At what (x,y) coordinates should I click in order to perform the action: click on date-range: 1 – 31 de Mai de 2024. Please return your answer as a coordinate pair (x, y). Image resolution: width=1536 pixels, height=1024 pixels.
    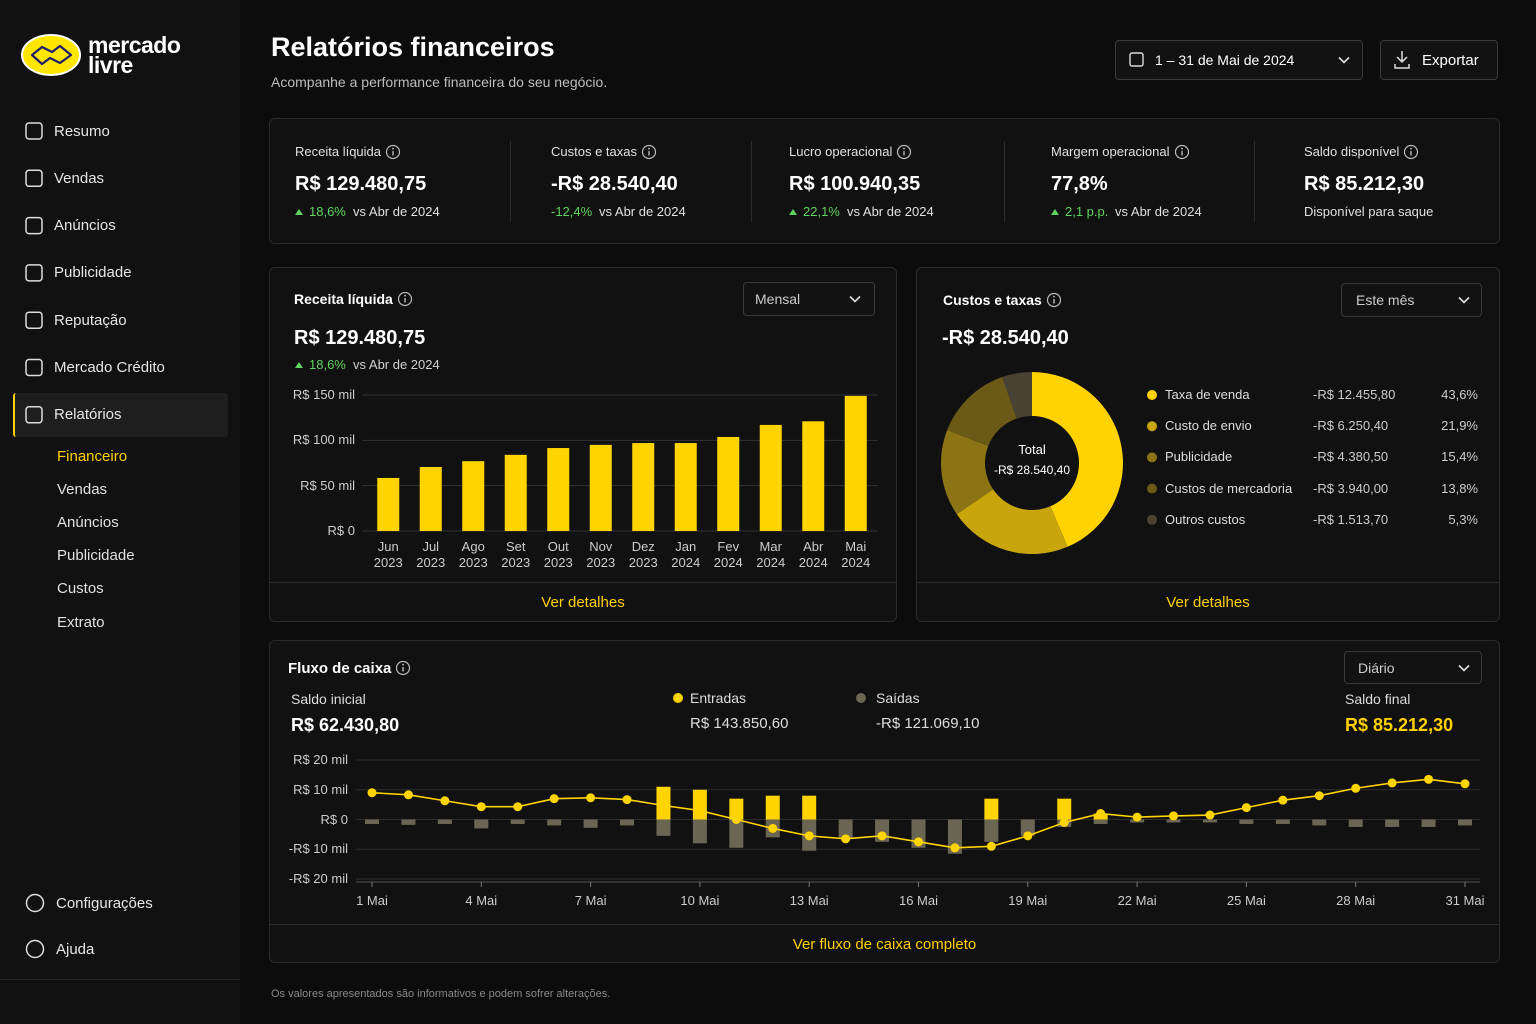
    Looking at the image, I should click on (1225, 60).